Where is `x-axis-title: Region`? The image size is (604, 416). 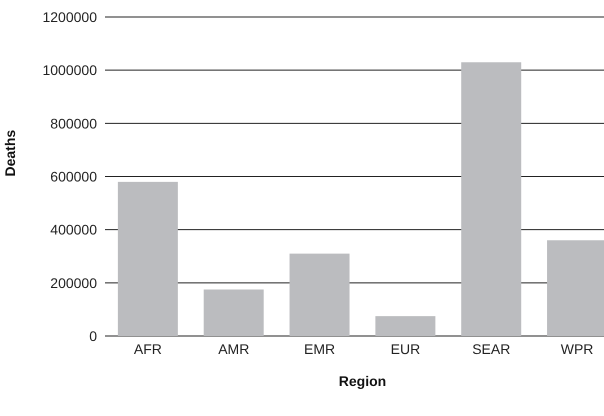 x-axis-title: Region is located at coordinates (362, 381).